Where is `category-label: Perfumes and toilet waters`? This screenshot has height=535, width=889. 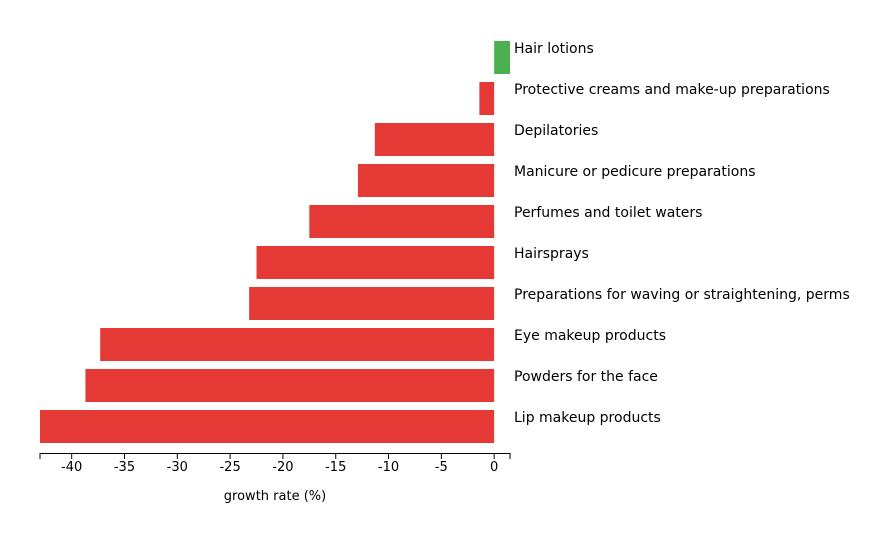 category-label: Perfumes and toilet waters is located at coordinates (608, 213).